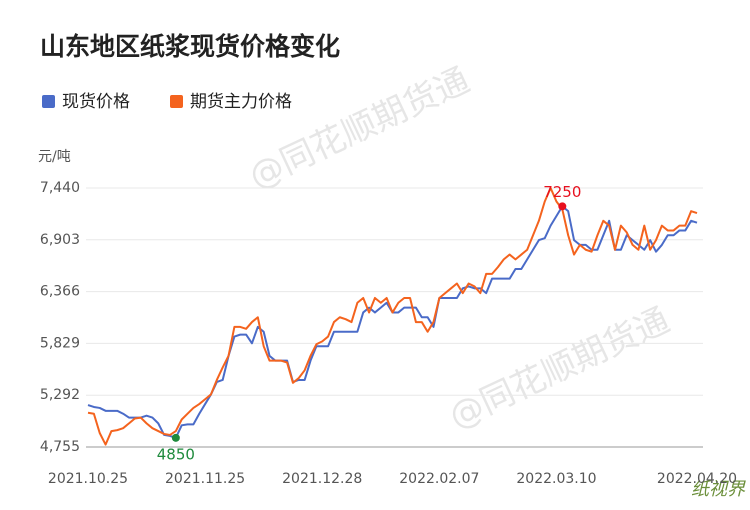  Describe the element at coordinates (60, 292) in the screenshot. I see `y-tick-label: 6,366` at that location.